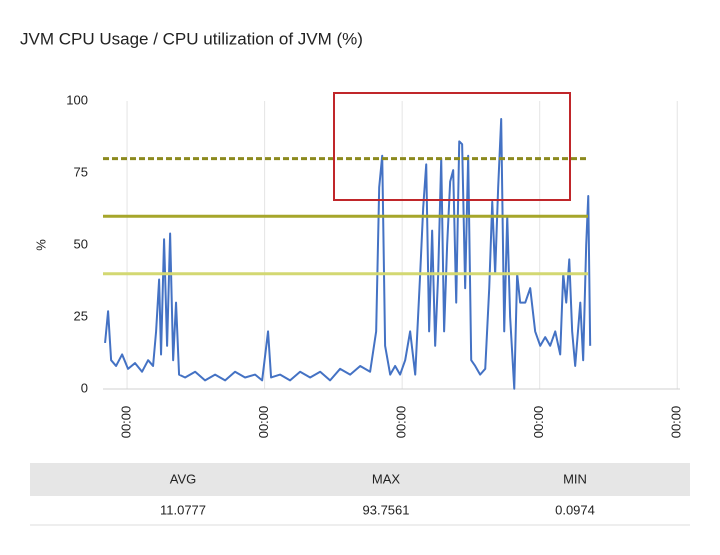 Image resolution: width=720 pixels, height=555 pixels. Describe the element at coordinates (183, 509) in the screenshot. I see `table-cell: 11.0777` at that location.